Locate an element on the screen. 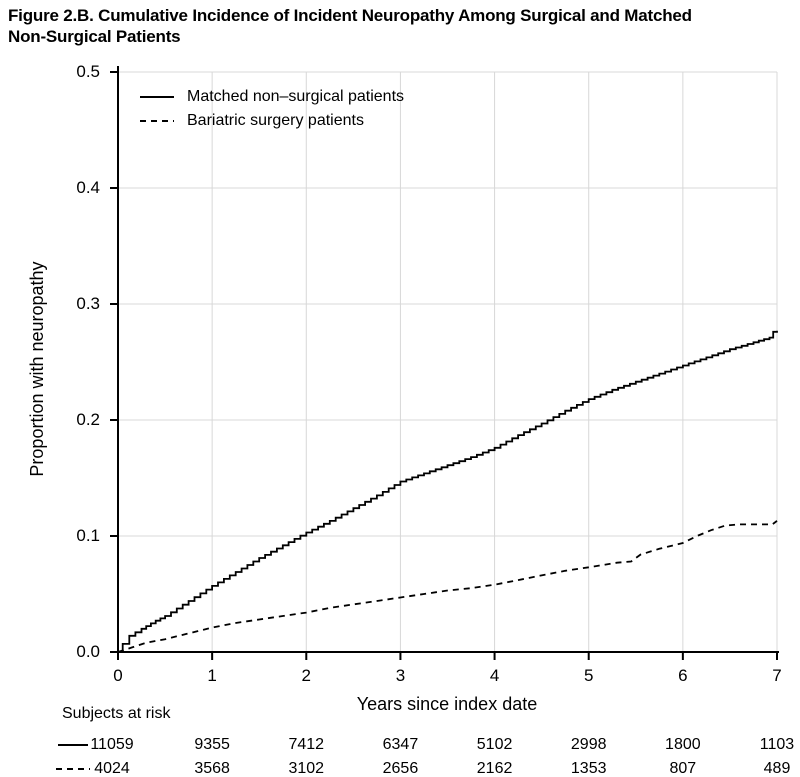 This screenshot has width=800, height=777. subjects-at-risk-label: Subjects at risk is located at coordinates (116, 713).